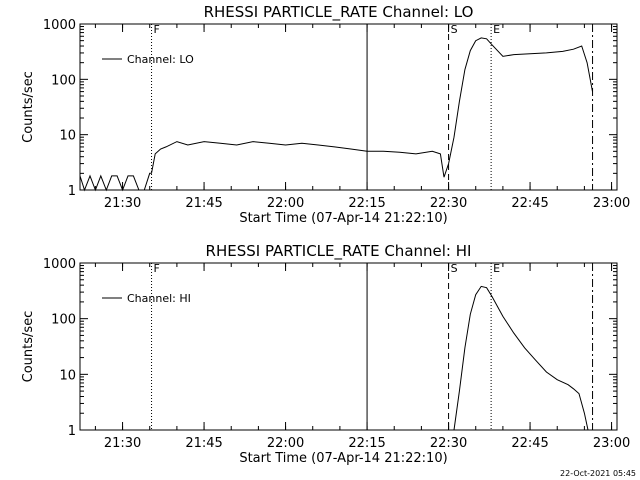 This screenshot has height=480, width=640. Describe the element at coordinates (339, 251) in the screenshot. I see `chart-title: RHESSI PARTICLE_RATE Channel: HI` at that location.